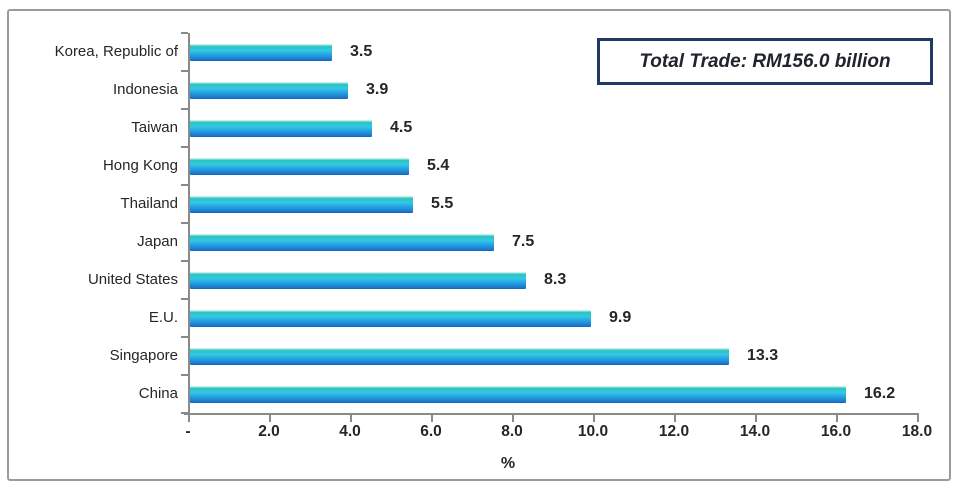 The image size is (960, 487). I want to click on category-label: China, so click(158, 393).